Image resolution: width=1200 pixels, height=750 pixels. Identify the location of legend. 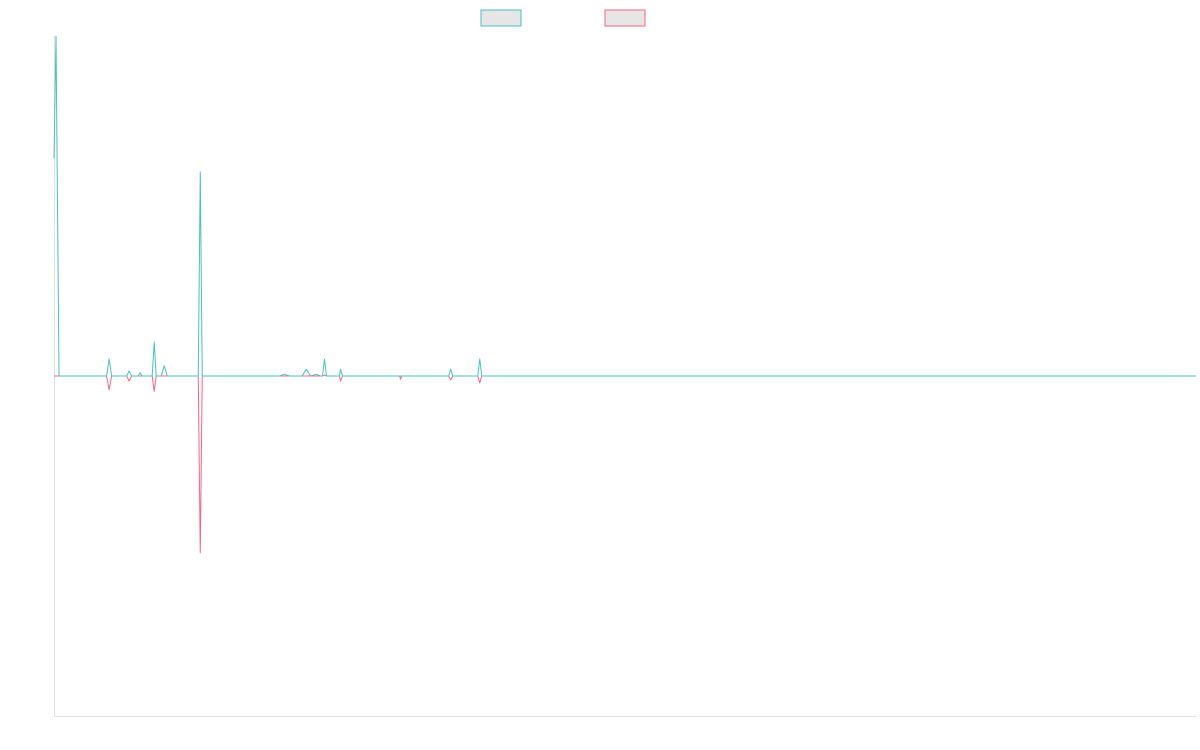
(563, 18).